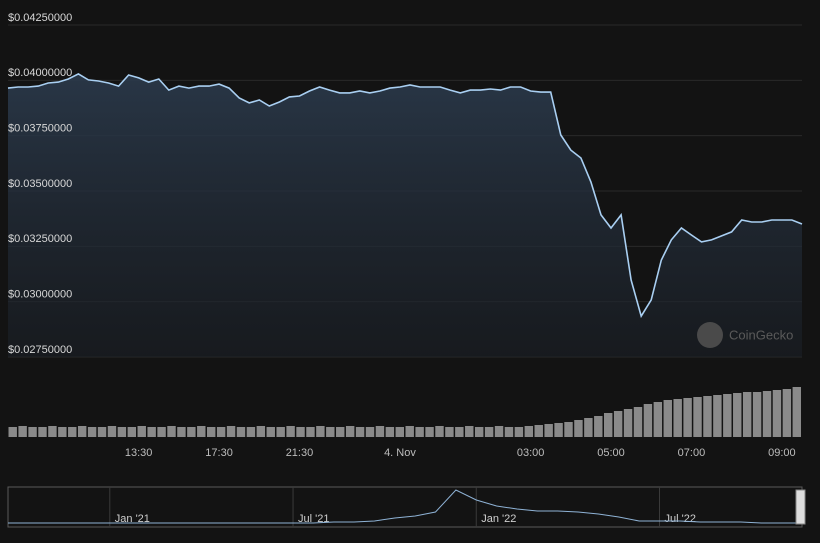 This screenshot has width=820, height=543. I want to click on navigator-handle, so click(800, 507).